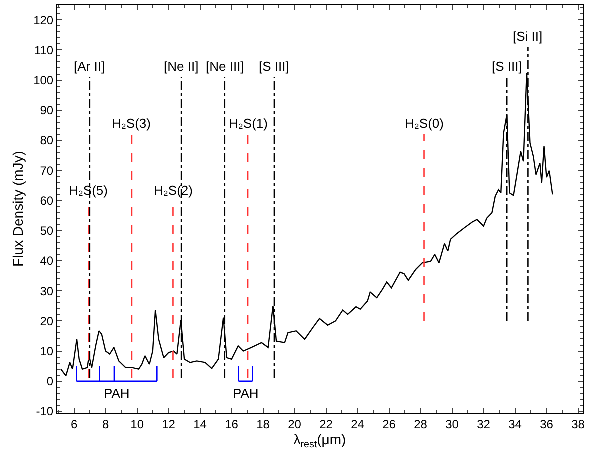 The width and height of the screenshot is (589, 453). Describe the element at coordinates (169, 424) in the screenshot. I see `x-tick-label: 12` at that location.